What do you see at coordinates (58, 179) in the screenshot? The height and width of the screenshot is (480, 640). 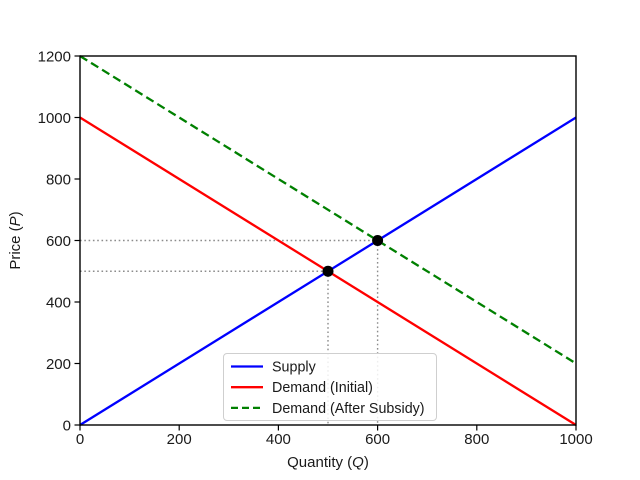 I see `y-tick-label-4: 800` at bounding box center [58, 179].